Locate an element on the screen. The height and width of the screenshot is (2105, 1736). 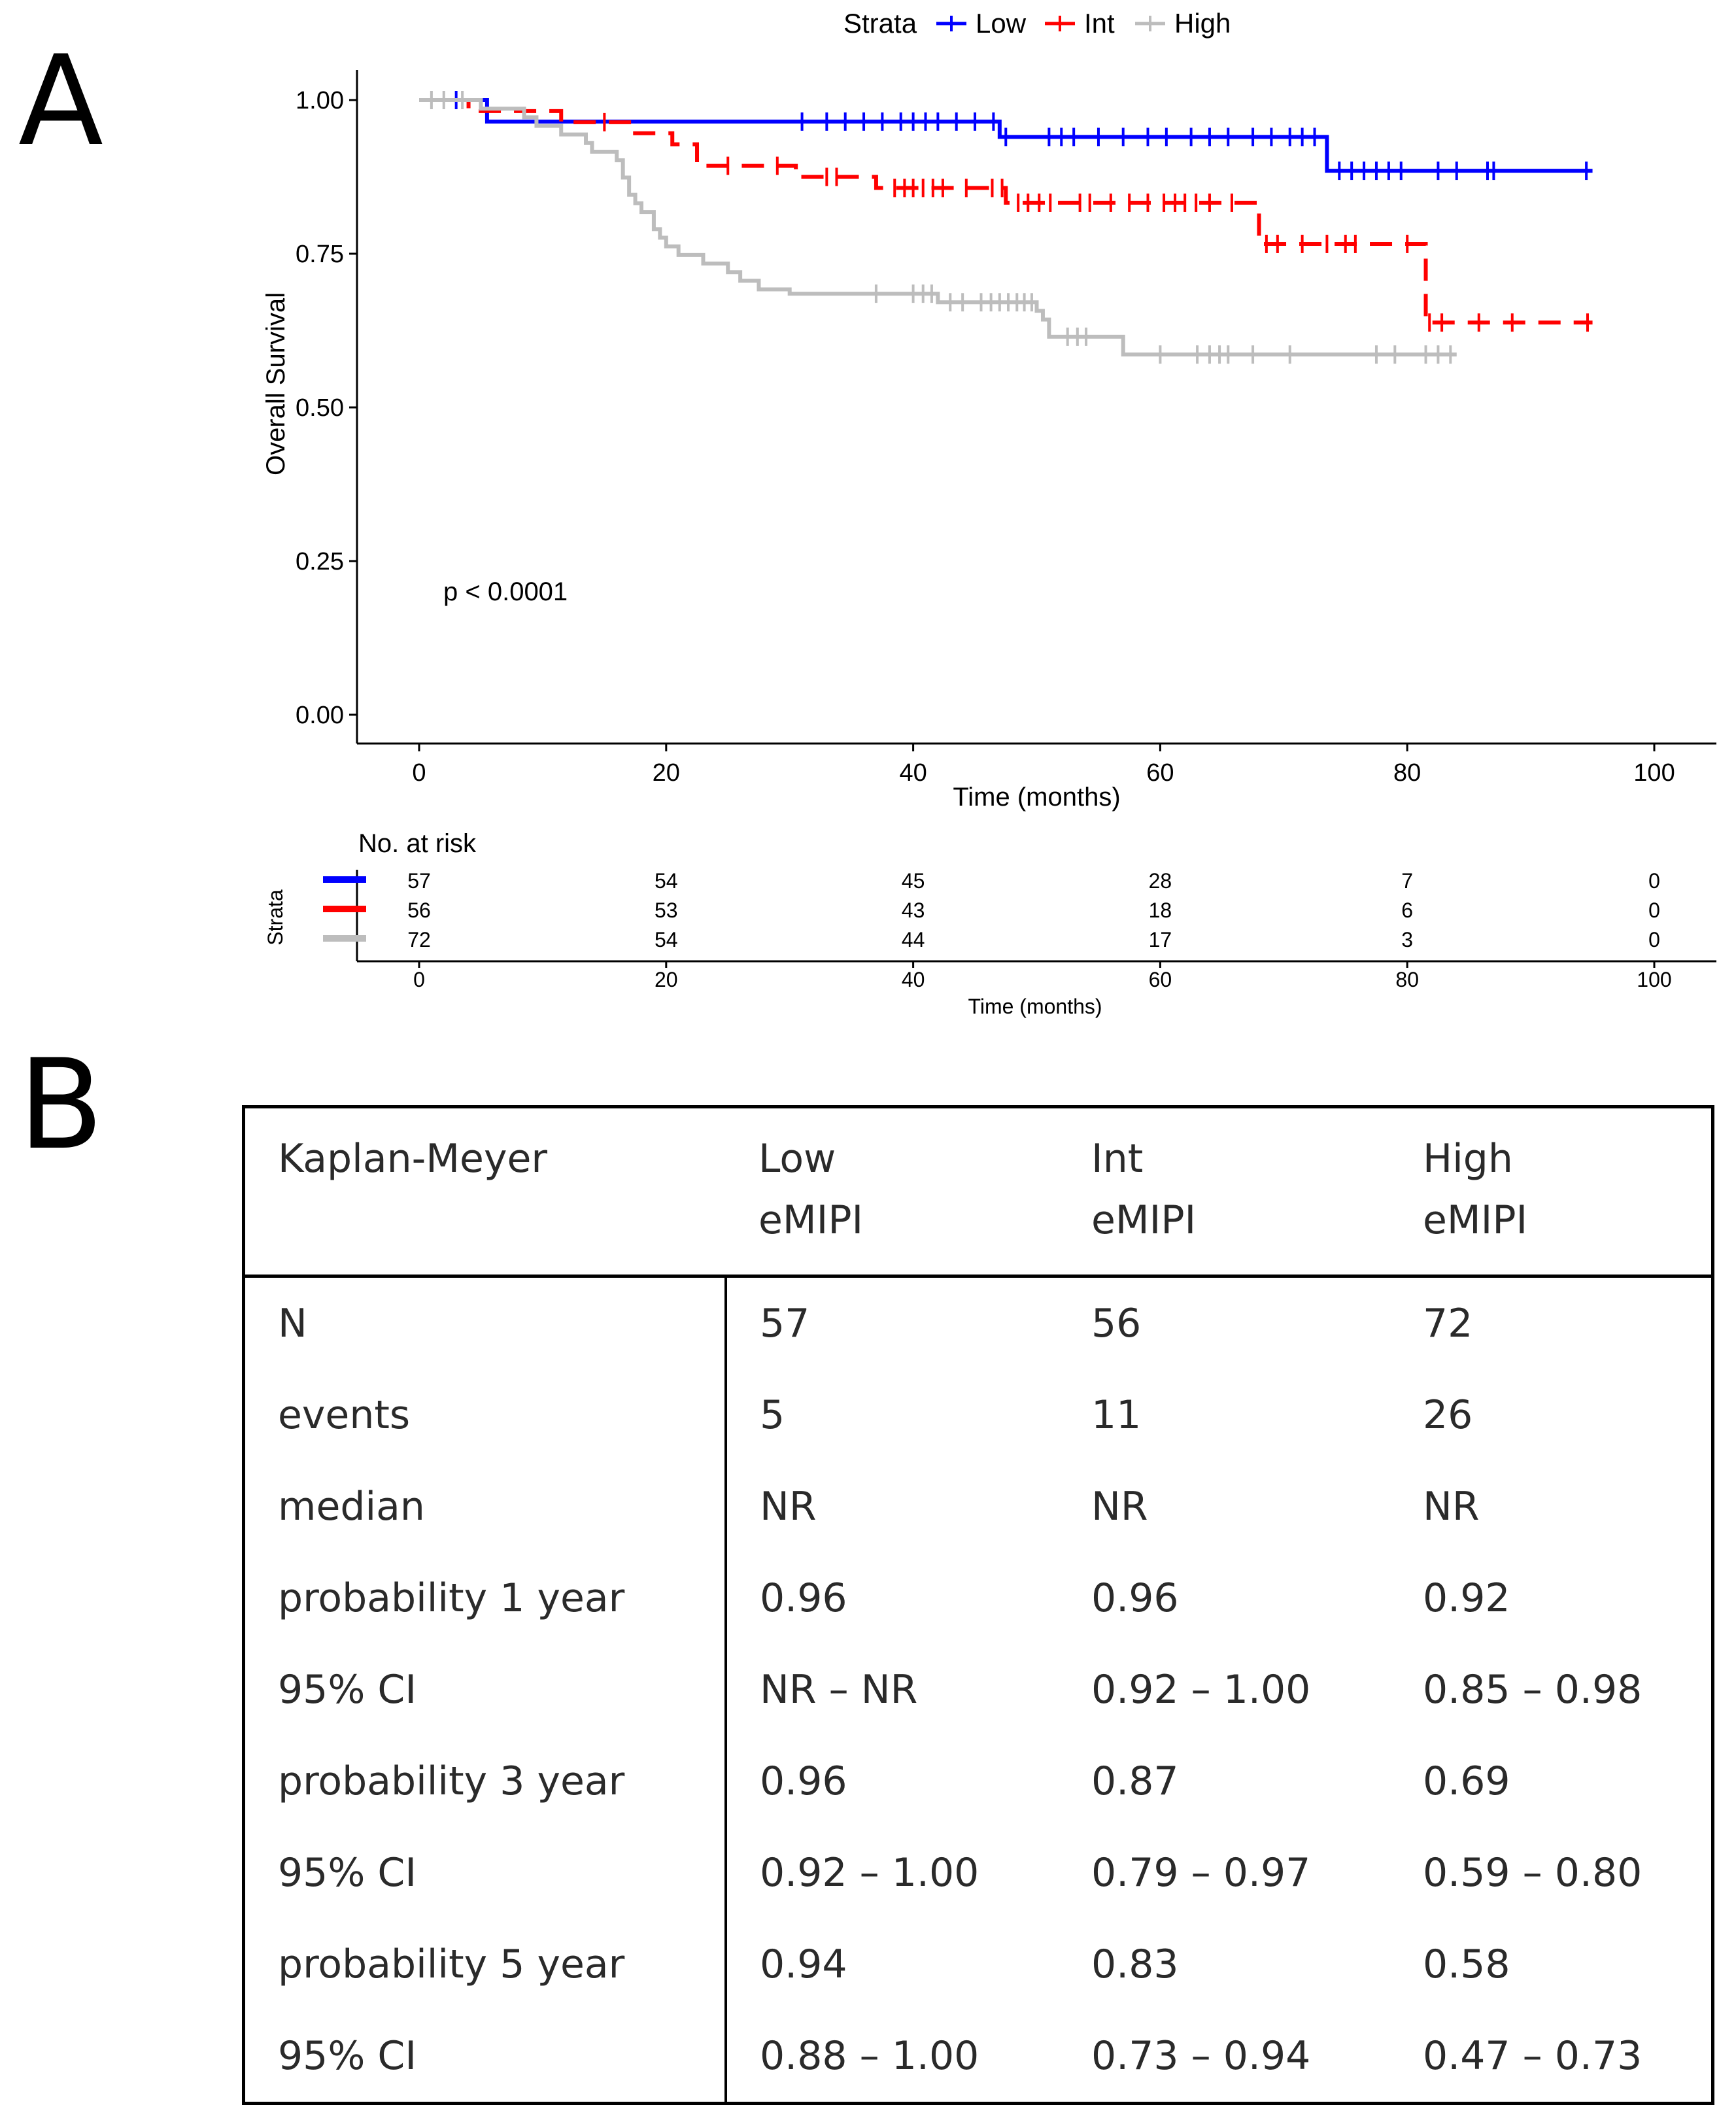
survival-curve-high is located at coordinates (938, 227).